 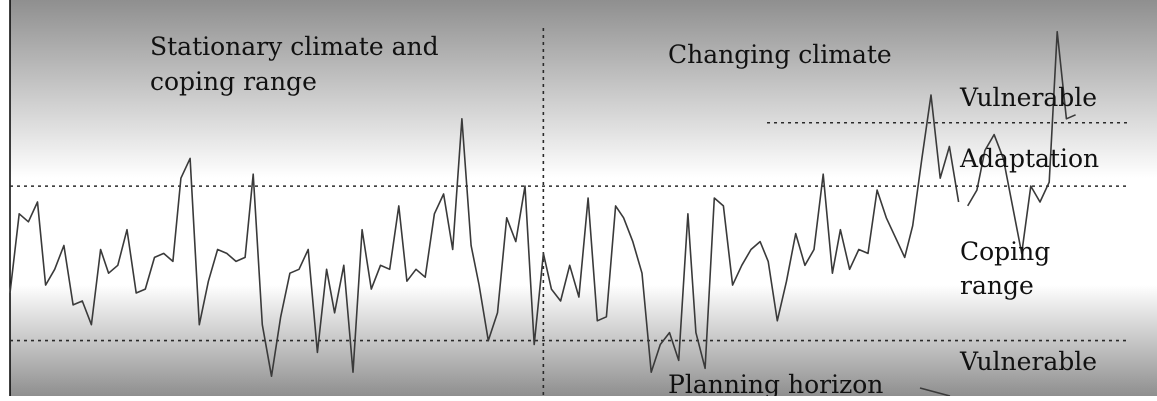 I want to click on stationary-label-line1: Stationary climate and, so click(x=294, y=46).